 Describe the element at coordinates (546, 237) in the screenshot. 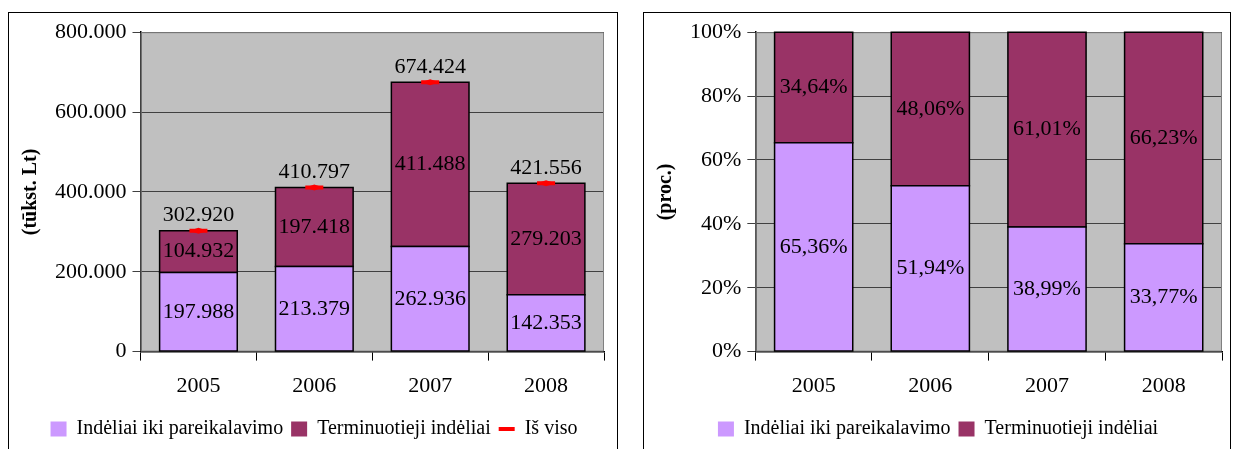

I see `data-label: 279.203` at that location.